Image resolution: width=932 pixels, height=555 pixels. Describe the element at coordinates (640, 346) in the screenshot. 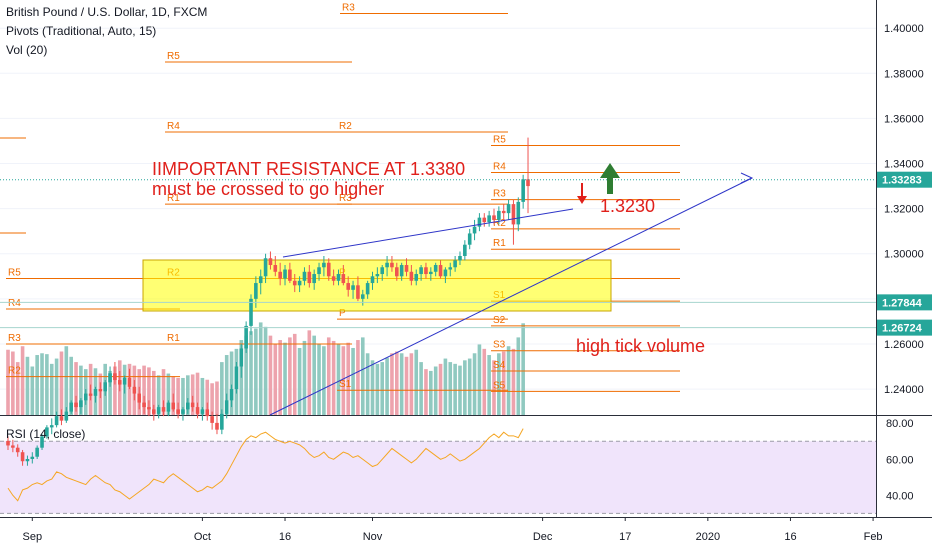

I see `volume-annotation: high tick volume` at that location.